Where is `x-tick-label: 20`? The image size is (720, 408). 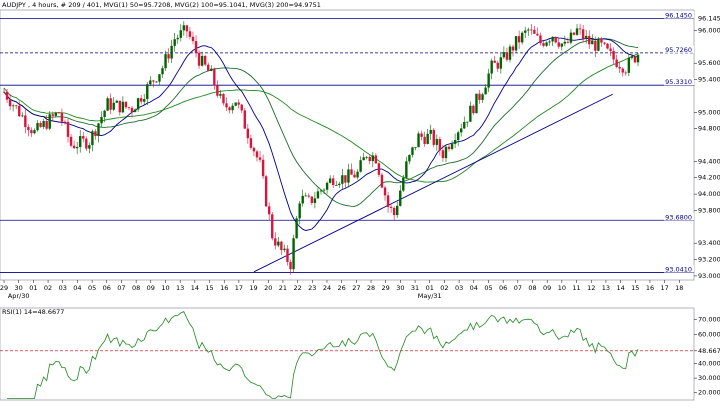 x-tick-label: 20 is located at coordinates (268, 288).